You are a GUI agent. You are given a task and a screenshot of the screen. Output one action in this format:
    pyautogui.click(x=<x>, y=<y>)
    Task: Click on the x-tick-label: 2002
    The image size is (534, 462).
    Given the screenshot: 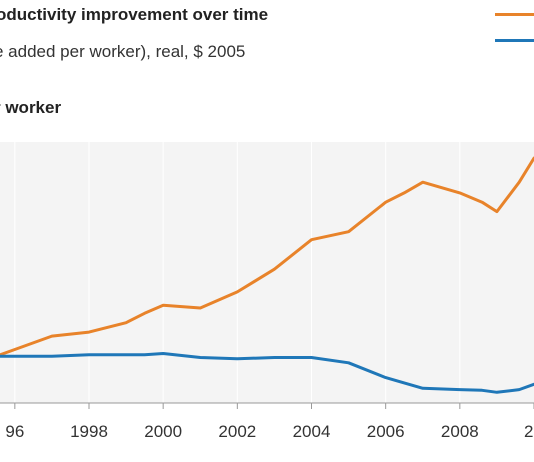 What is the action you would take?
    pyautogui.click(x=237, y=431)
    